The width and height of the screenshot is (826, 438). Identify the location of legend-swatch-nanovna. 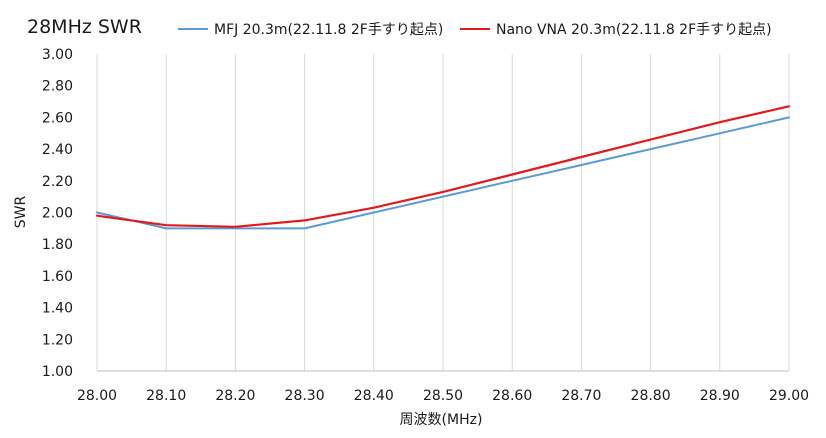
(475, 29).